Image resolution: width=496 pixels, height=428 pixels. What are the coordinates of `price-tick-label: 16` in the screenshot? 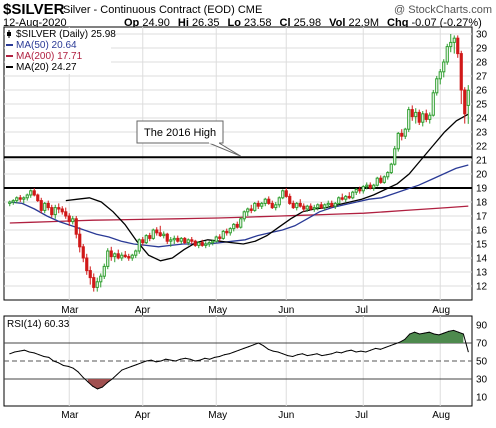 It's located at (482, 231).